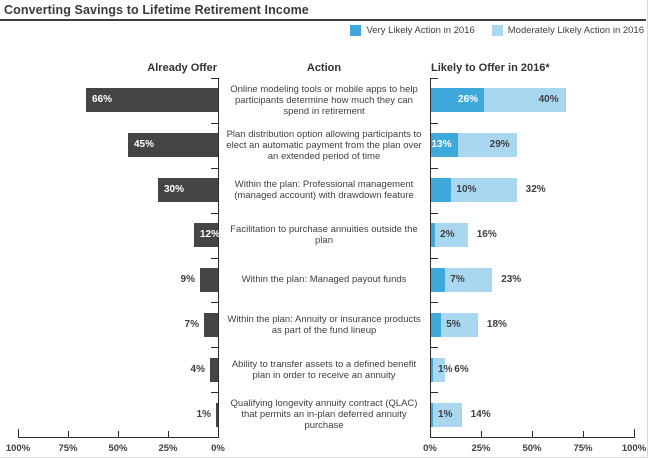 The height and width of the screenshot is (458, 648). Describe the element at coordinates (68, 448) in the screenshot. I see `left-axis-tick-label: 75%` at that location.